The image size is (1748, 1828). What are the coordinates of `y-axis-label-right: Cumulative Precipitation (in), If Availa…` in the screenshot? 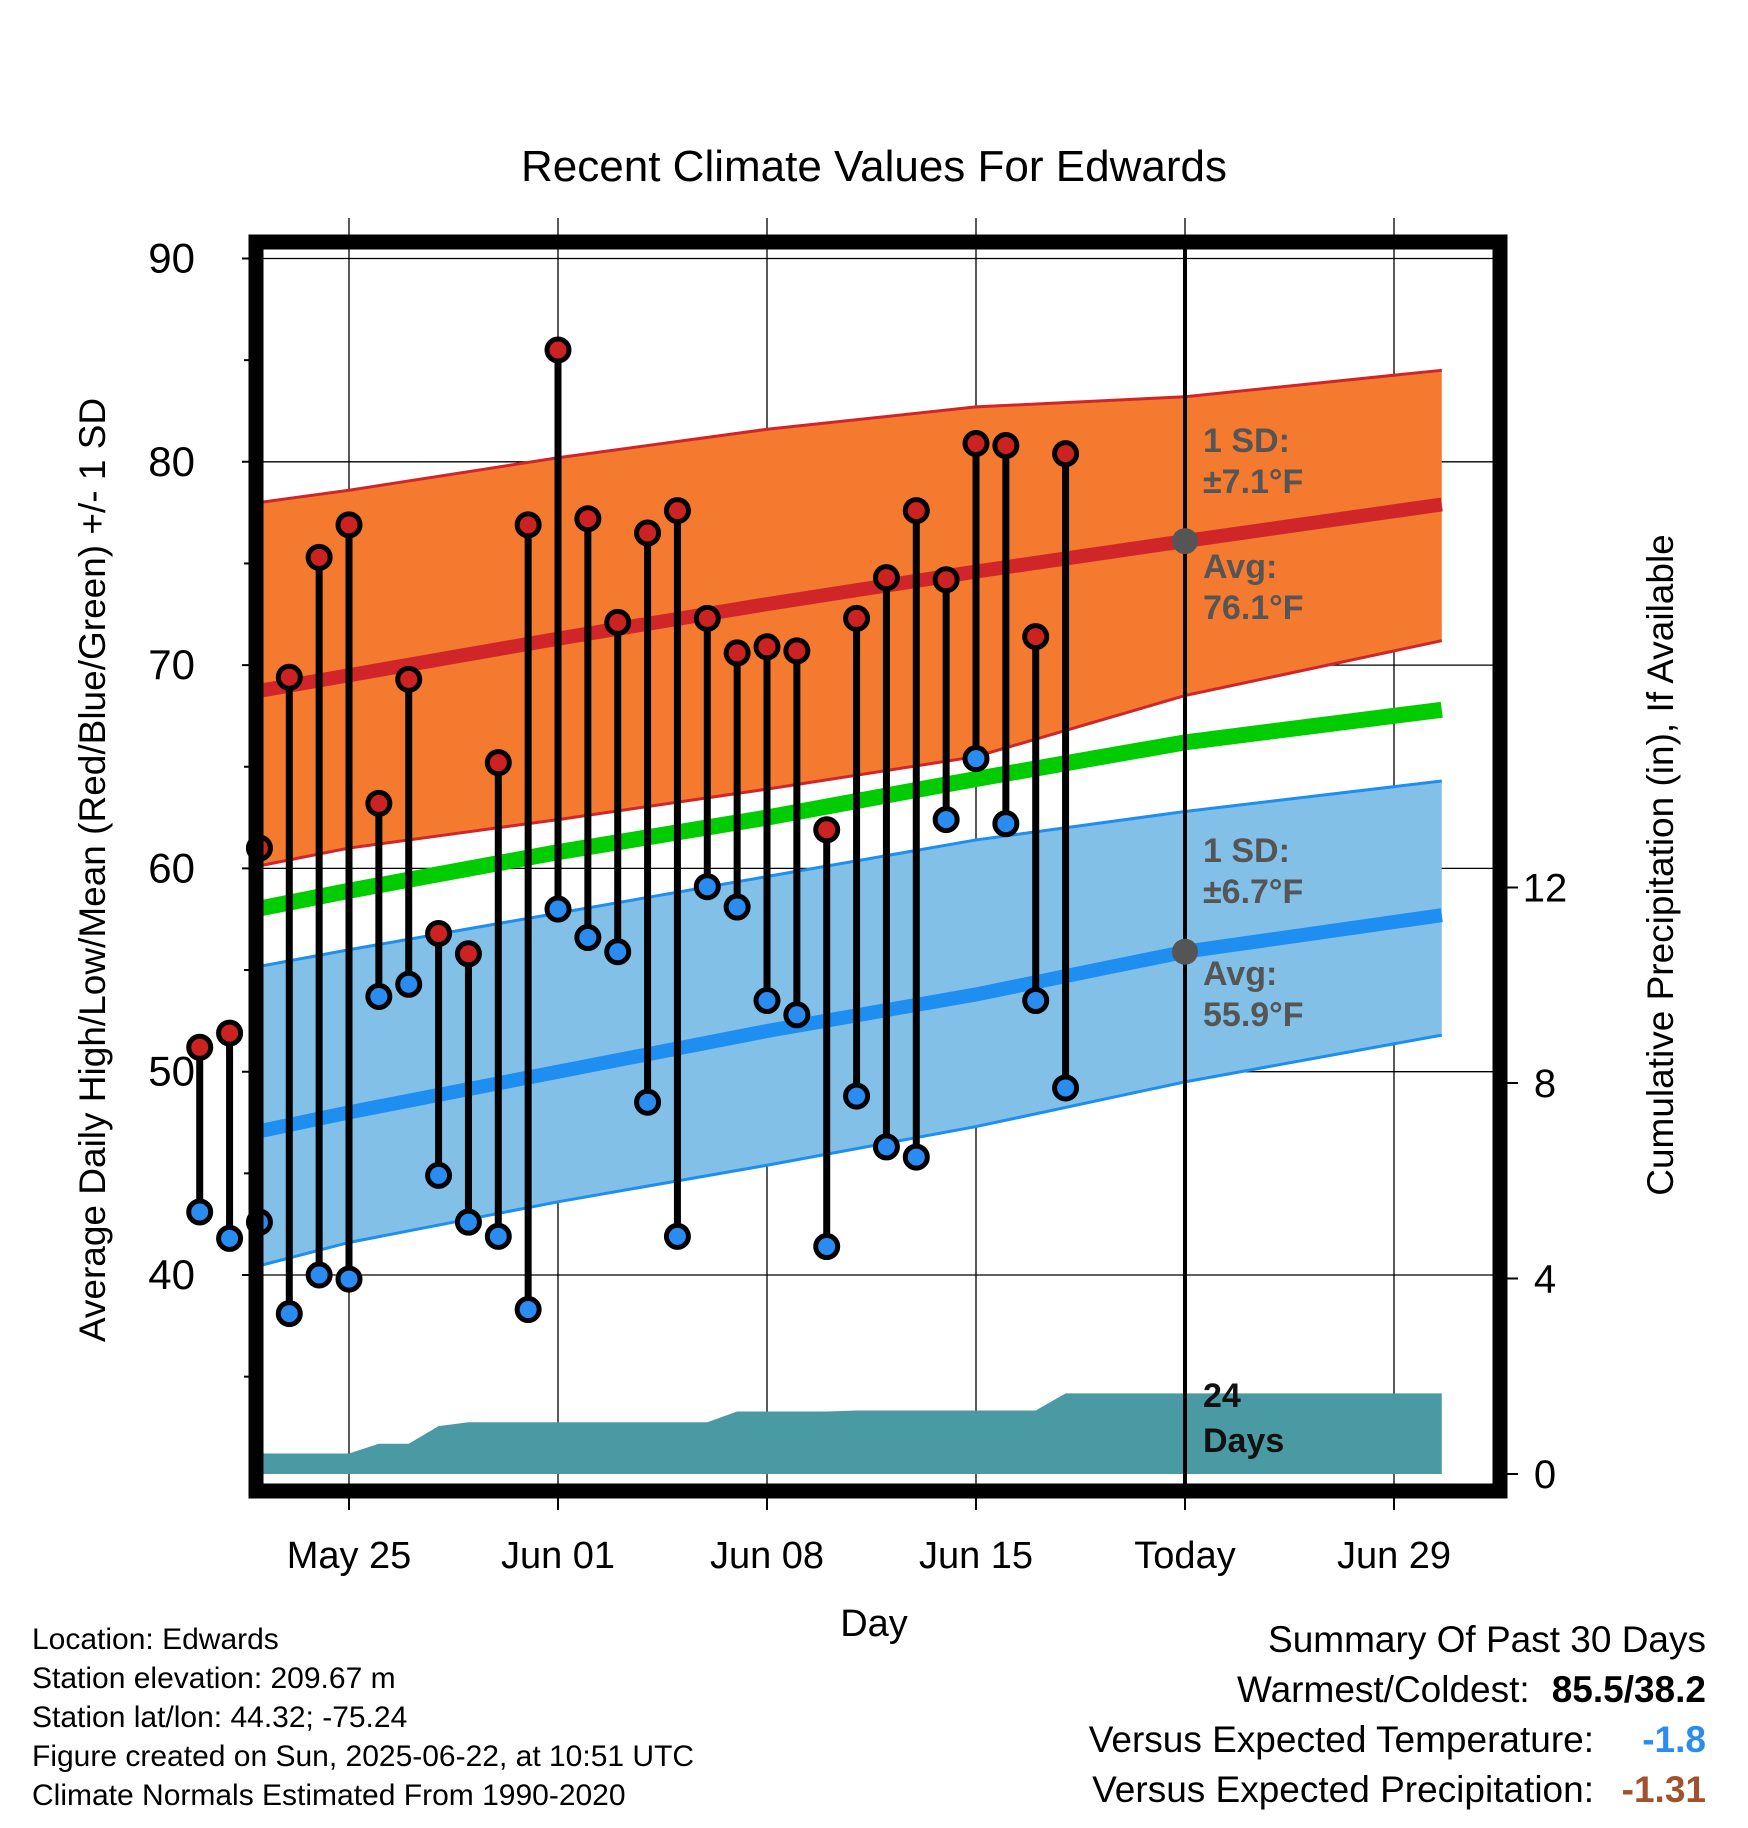 It's located at (1660, 865).